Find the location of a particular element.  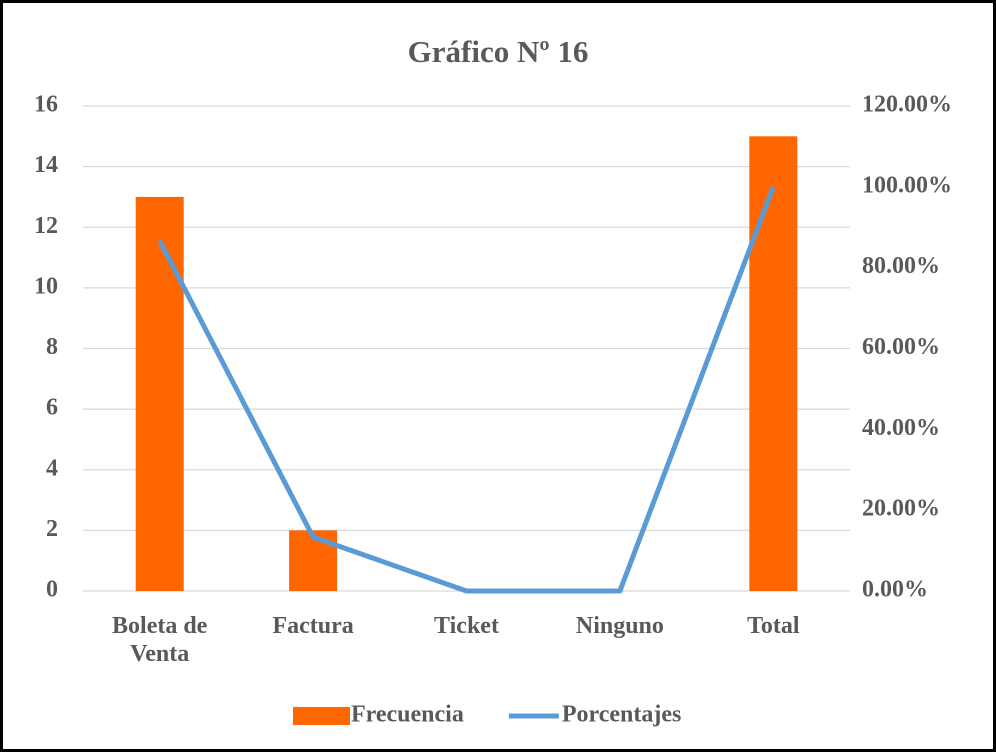

legend-label: Porcentajes is located at coordinates (622, 715).